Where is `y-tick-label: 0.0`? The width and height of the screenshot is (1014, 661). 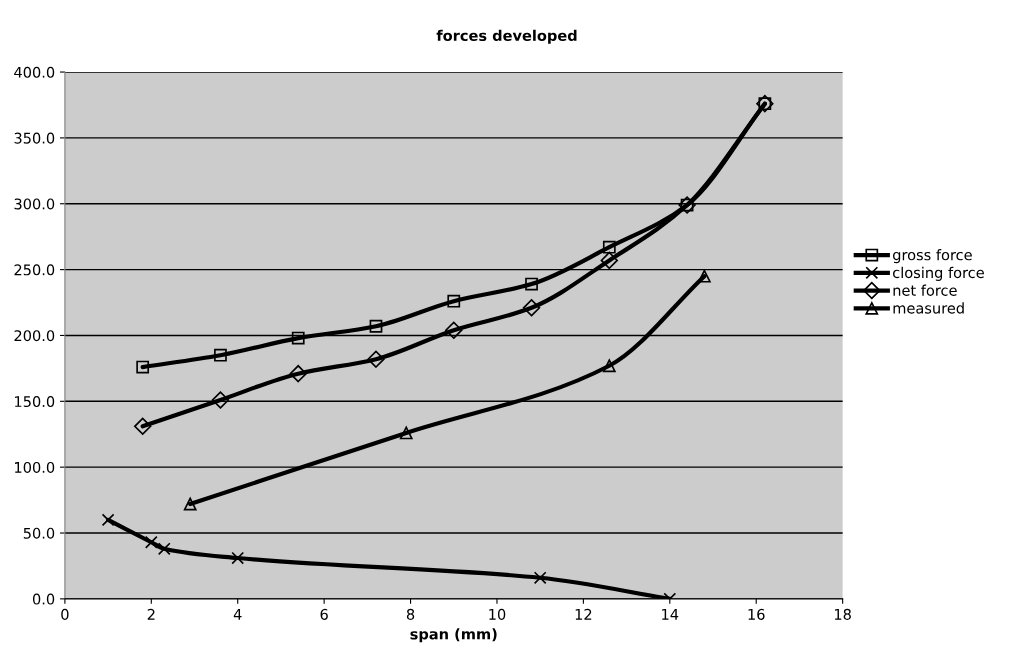 y-tick-label: 0.0 is located at coordinates (43, 599).